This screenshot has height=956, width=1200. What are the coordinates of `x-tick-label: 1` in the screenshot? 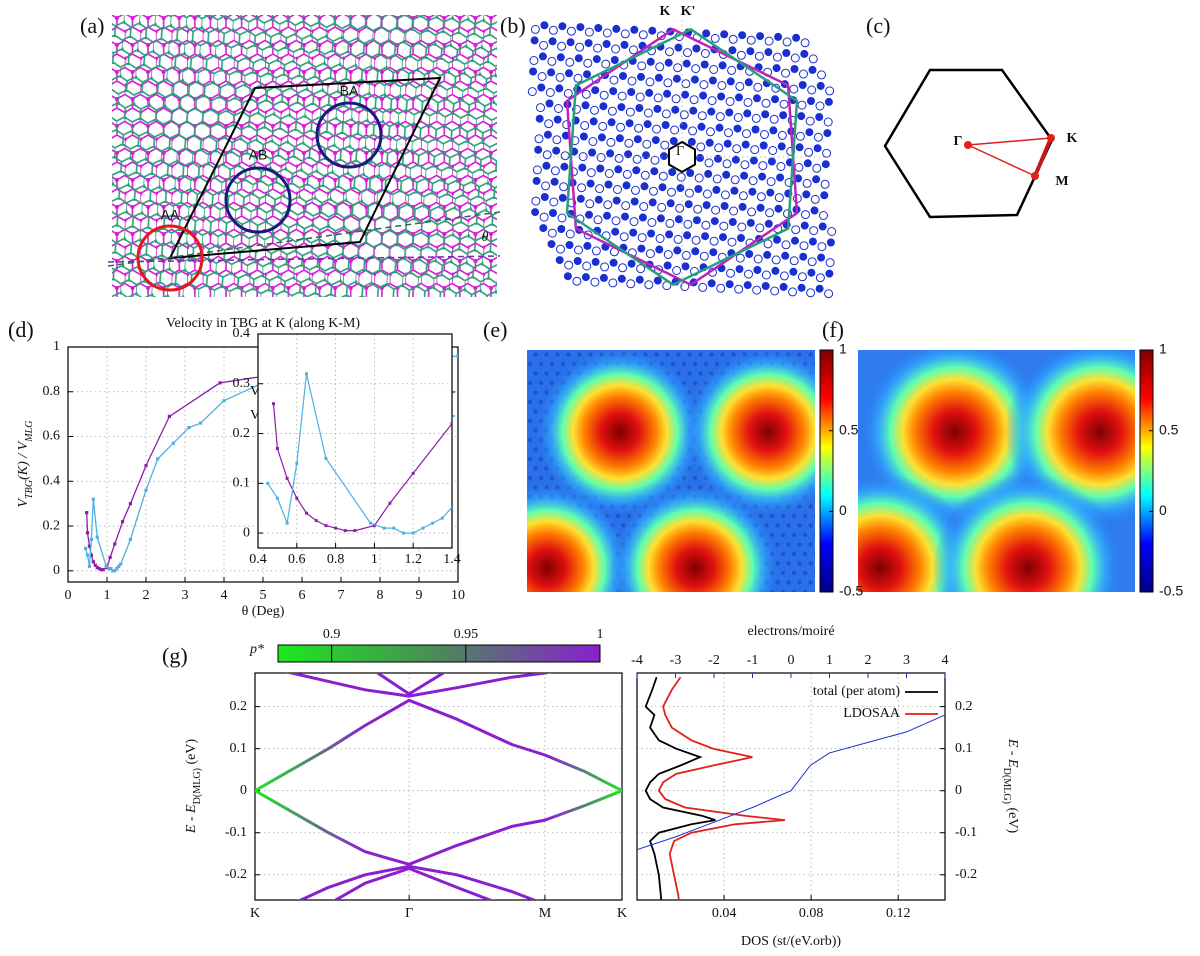 It's located at (107, 595).